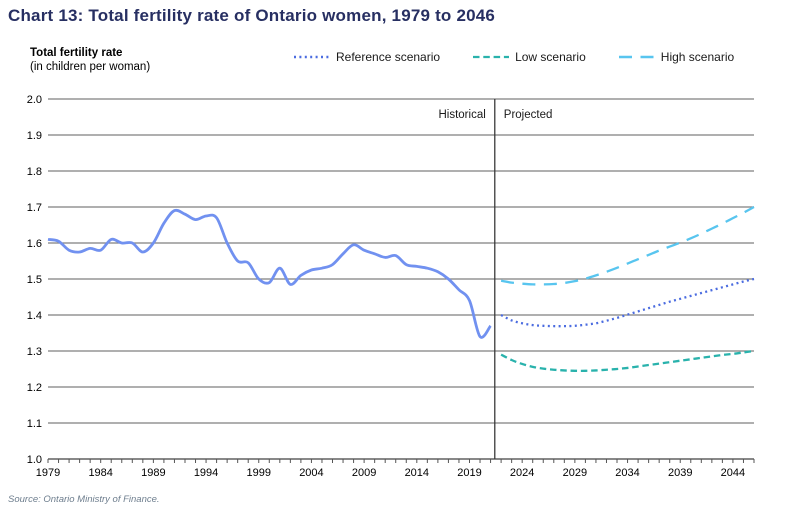 The height and width of the screenshot is (514, 790). I want to click on y-tick-label: 1.8, so click(34, 172).